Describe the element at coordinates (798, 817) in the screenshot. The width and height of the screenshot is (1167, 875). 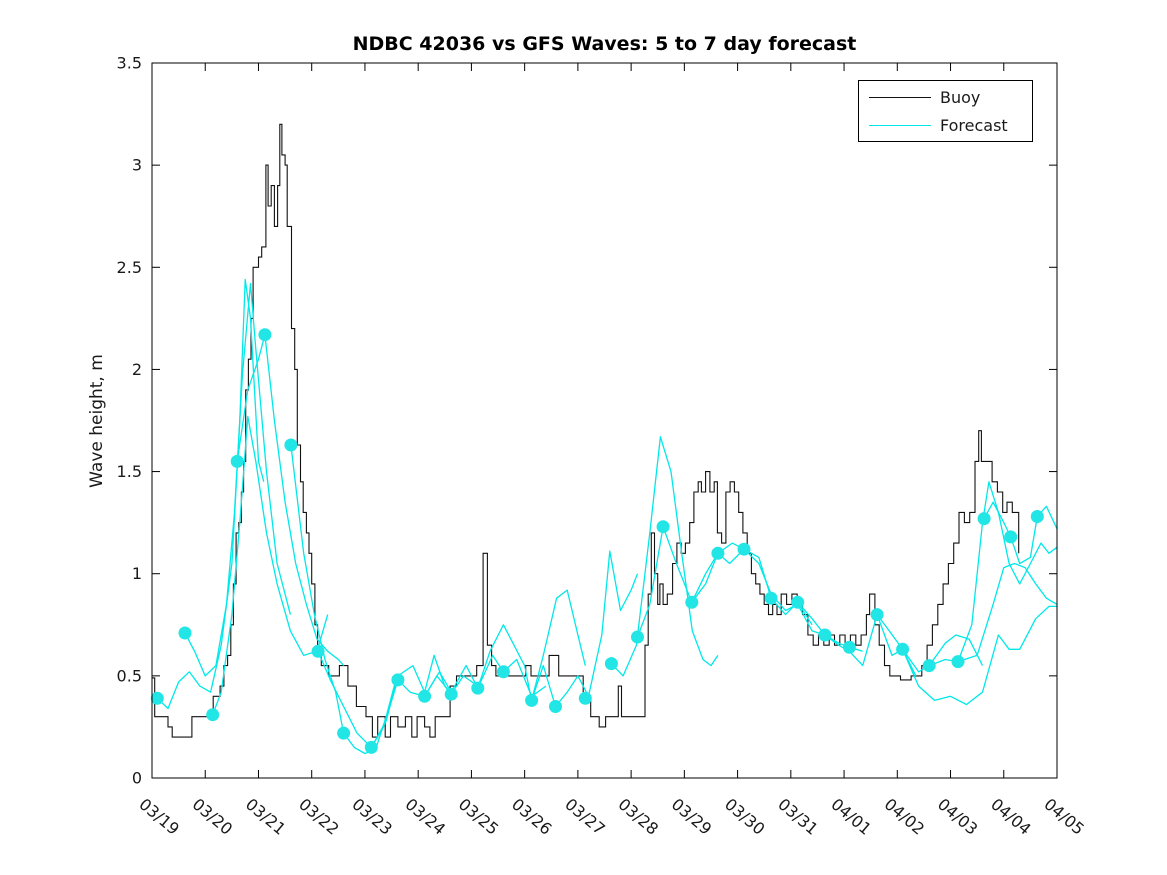
I see `x-tick-label: 03/31` at that location.